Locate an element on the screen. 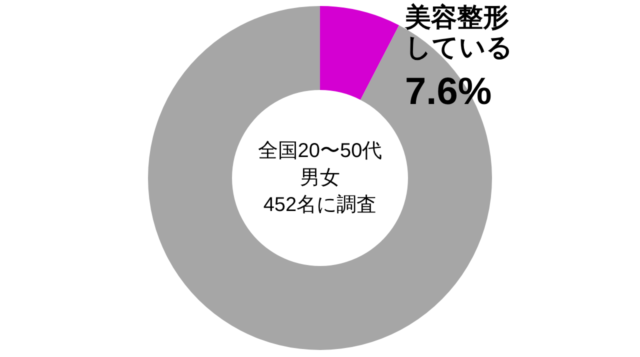  slice-label: 美容整形している is located at coordinates (458, 32).